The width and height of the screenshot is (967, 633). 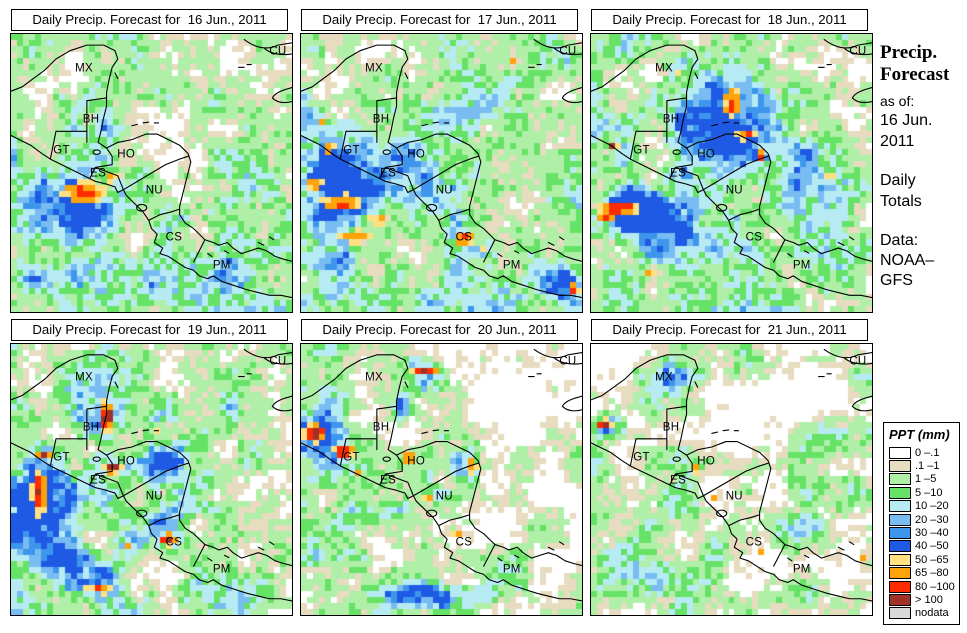 What do you see at coordinates (439, 330) in the screenshot?
I see `panel-title: Daily Precip. Forecast for 20 Jun., 2011` at bounding box center [439, 330].